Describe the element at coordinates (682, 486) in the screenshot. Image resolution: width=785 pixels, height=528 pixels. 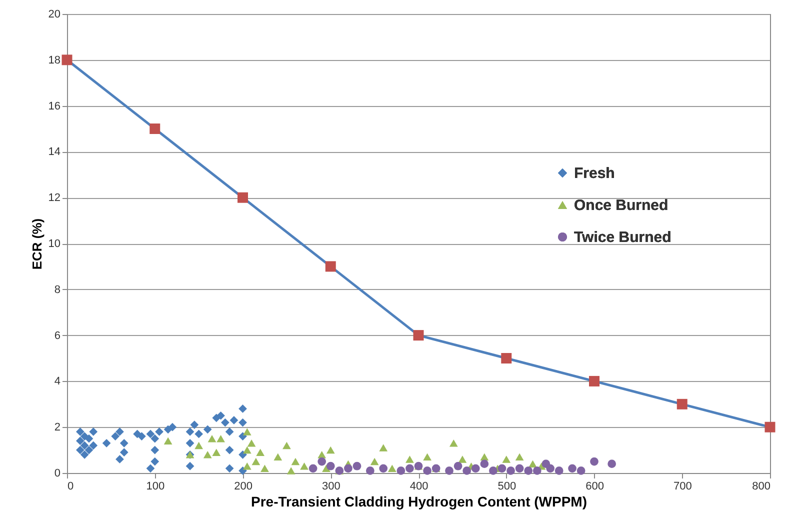
I see `x-tick-label: 700` at that location.